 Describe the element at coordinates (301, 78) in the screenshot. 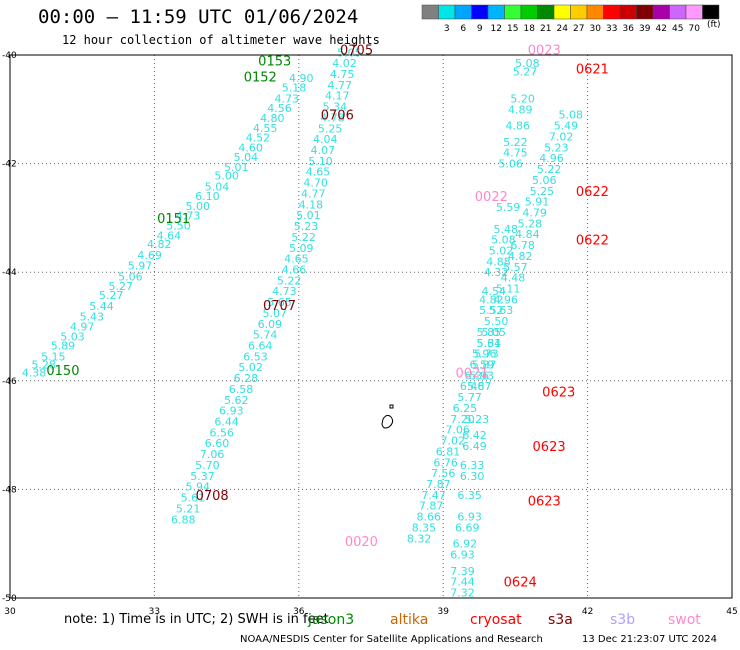

I see `wave-height-value: 4.90` at that location.